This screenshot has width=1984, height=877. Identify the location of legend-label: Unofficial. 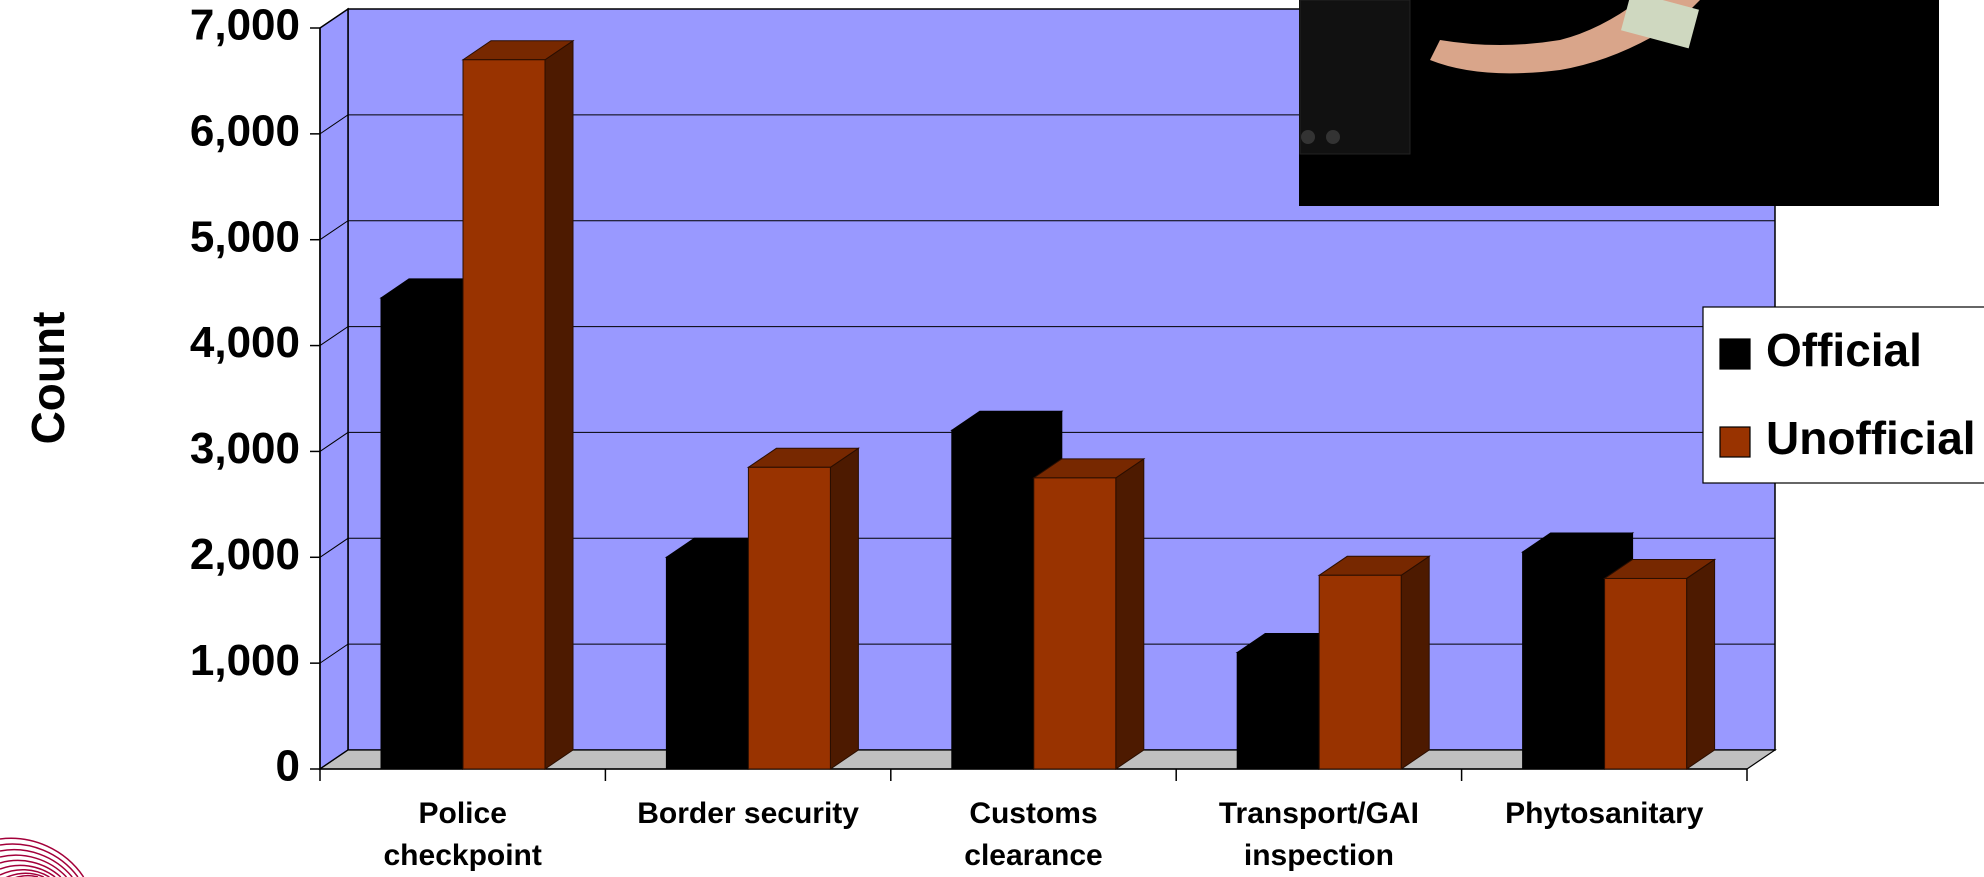
(1871, 438).